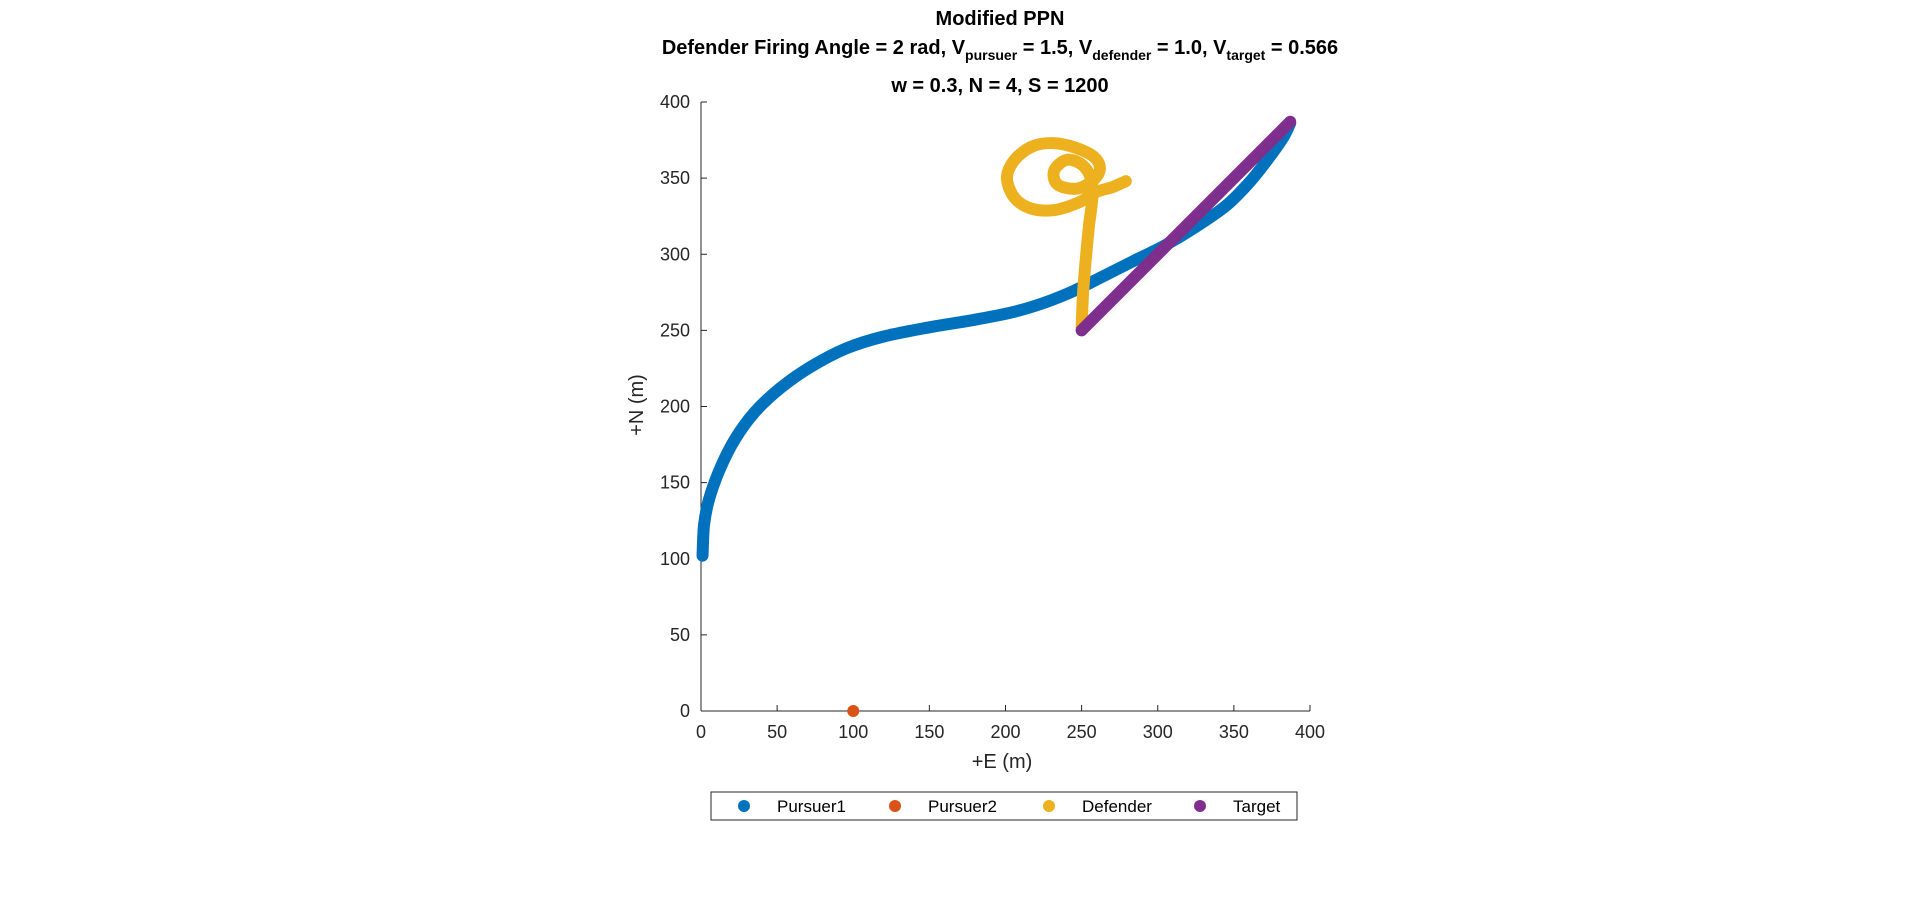 This screenshot has height=899, width=1920. I want to click on legend-label-pursuer1: Pursuer1, so click(811, 806).